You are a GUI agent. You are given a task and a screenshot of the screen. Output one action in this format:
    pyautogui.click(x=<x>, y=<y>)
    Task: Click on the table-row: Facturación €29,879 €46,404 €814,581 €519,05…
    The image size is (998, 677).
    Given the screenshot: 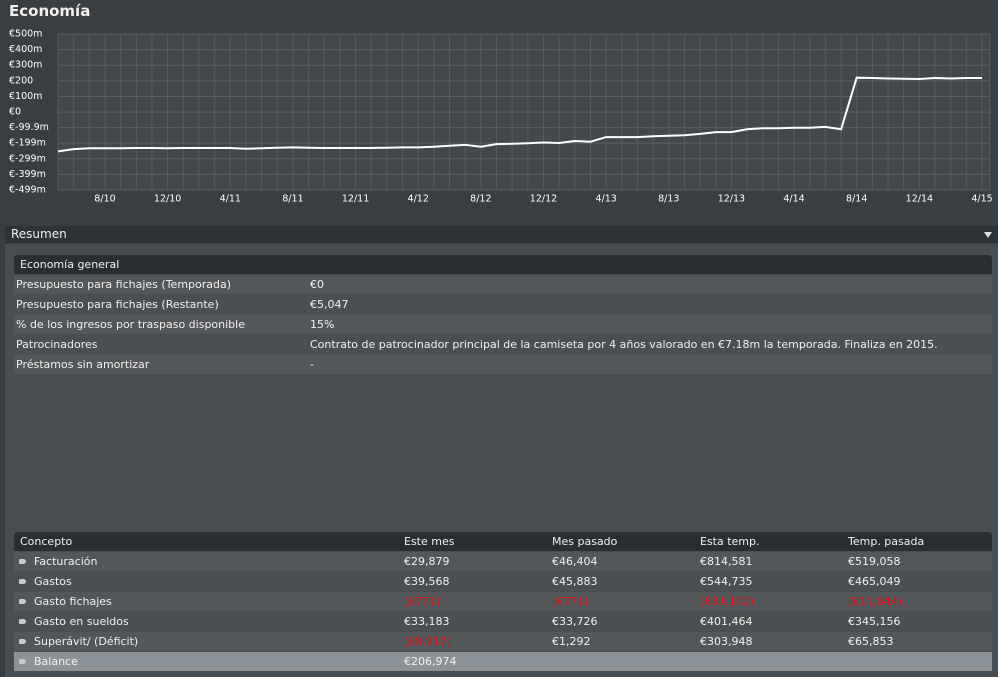 What is the action you would take?
    pyautogui.click(x=503, y=561)
    